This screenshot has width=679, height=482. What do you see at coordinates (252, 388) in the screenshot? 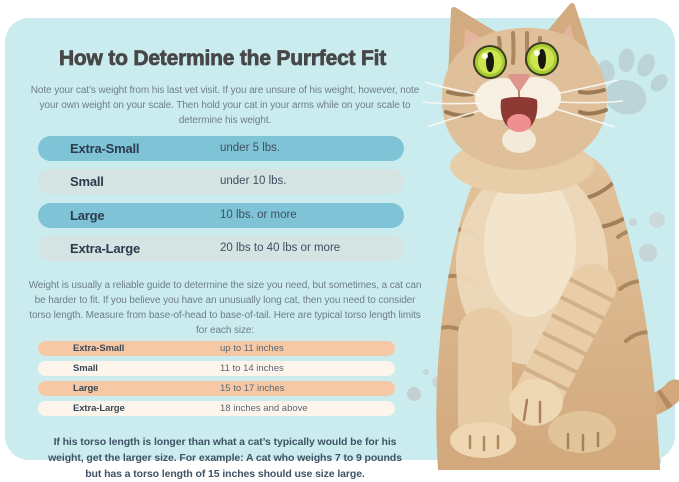
I see `torso-value: 15 to 17 inches` at bounding box center [252, 388].